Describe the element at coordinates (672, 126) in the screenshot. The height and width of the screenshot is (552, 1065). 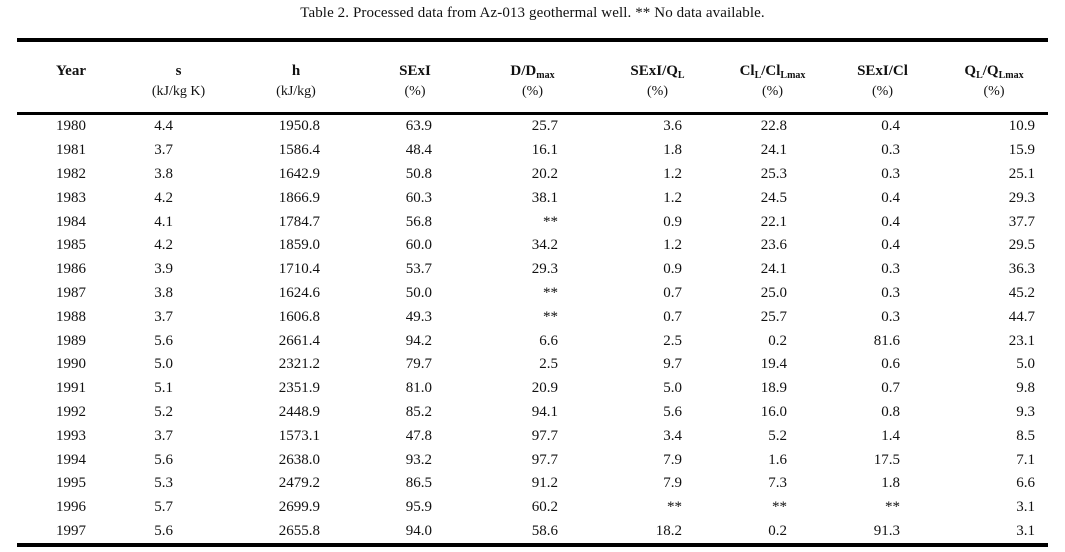
I see `cell-value: 3.6` at that location.